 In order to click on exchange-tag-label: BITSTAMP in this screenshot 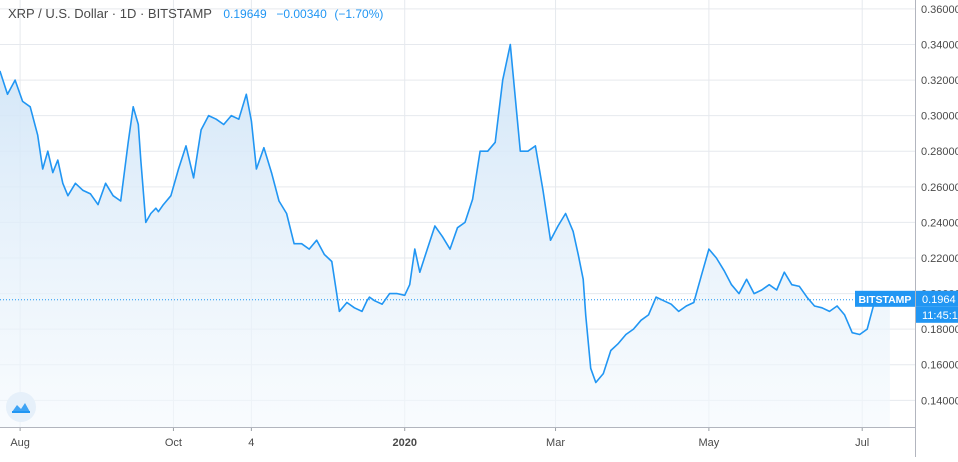, I will do `click(885, 300)`.